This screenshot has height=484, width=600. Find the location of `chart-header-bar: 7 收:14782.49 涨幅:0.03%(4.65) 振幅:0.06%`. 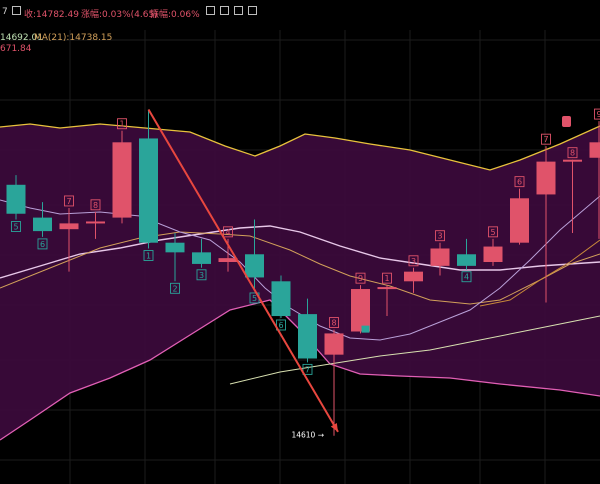

chart-header-bar: 7 收:14782.49 涨幅:0.03%(4.65) 振幅:0.06% is located at coordinates (300, 15).